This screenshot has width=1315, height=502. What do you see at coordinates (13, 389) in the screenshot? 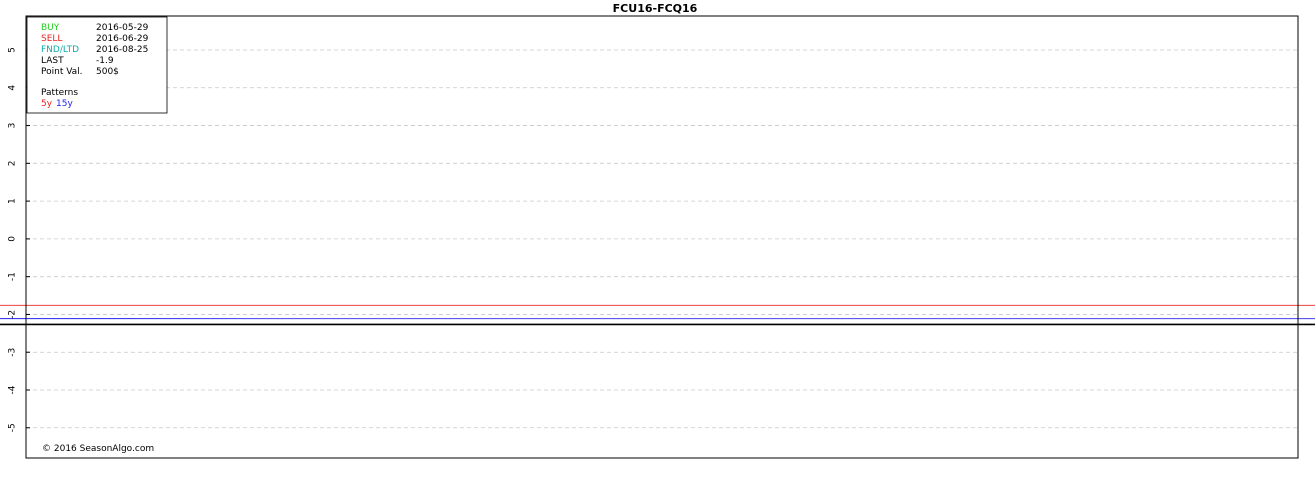
I see `y-tick-label: -4` at bounding box center [13, 389].